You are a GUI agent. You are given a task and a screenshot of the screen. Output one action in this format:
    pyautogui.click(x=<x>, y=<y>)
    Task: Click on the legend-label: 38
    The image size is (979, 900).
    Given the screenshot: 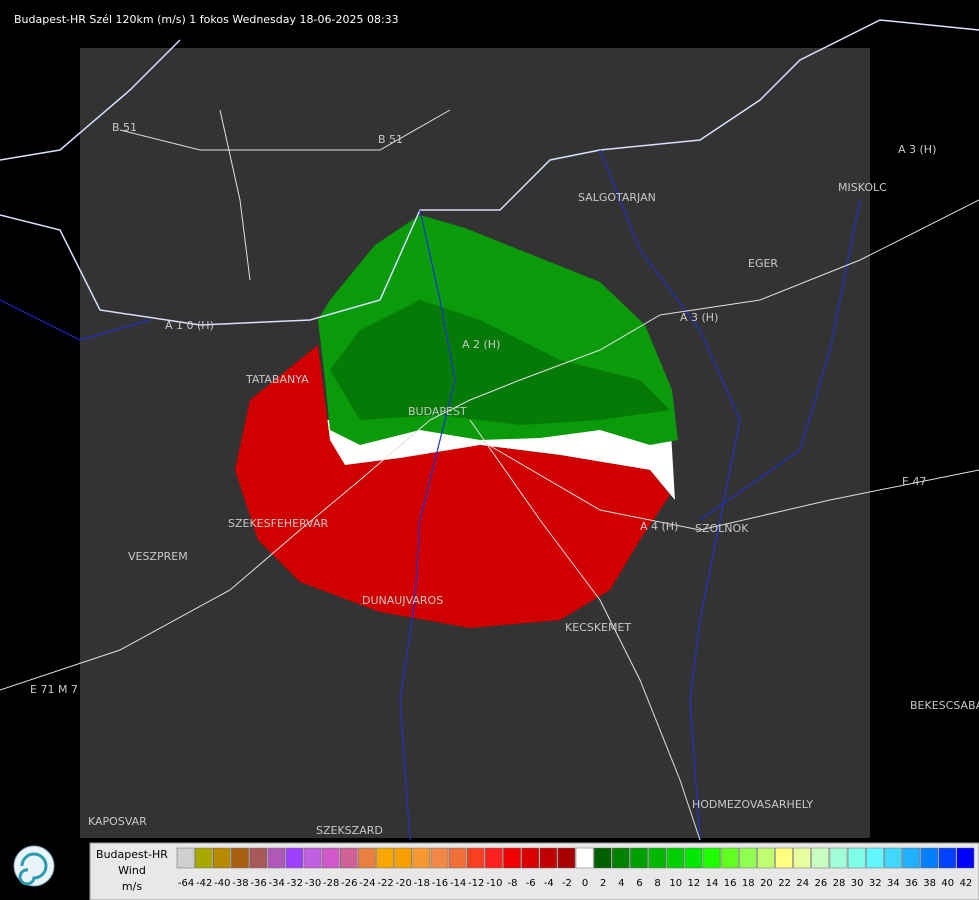 What is the action you would take?
    pyautogui.click(x=929, y=883)
    